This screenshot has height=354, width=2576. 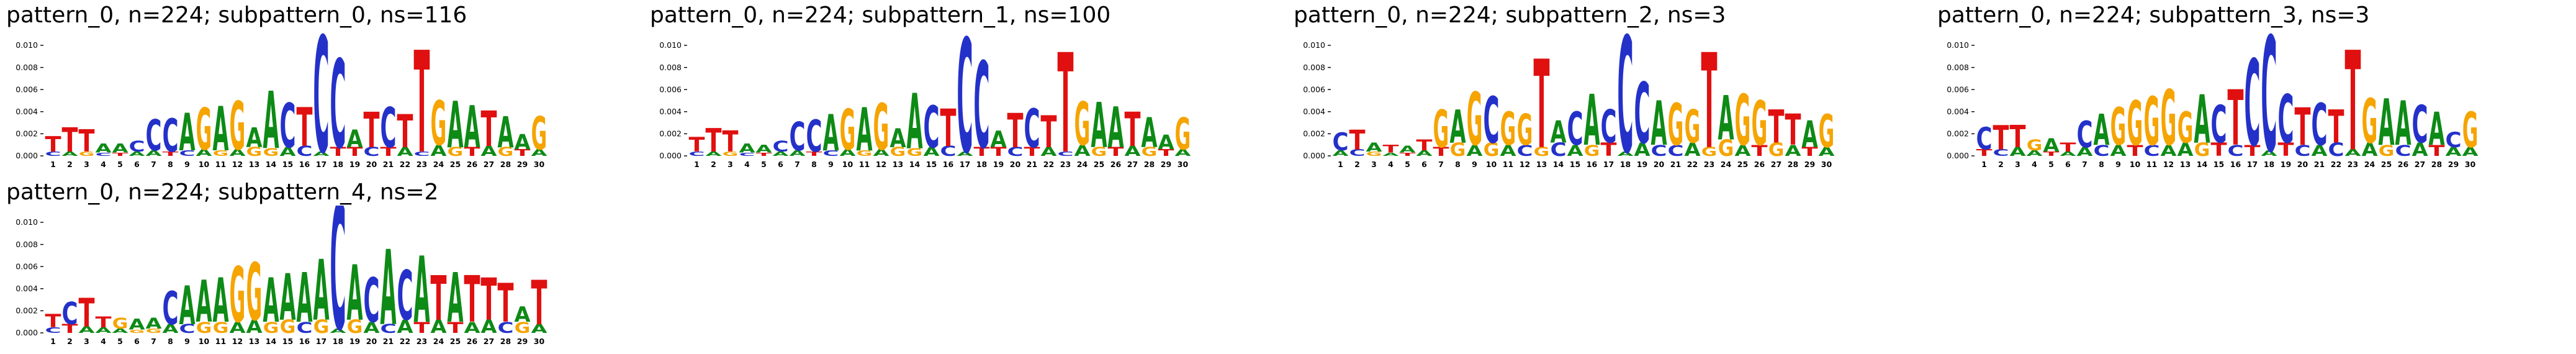 I want to click on x-tick-label: 2, so click(x=1357, y=164).